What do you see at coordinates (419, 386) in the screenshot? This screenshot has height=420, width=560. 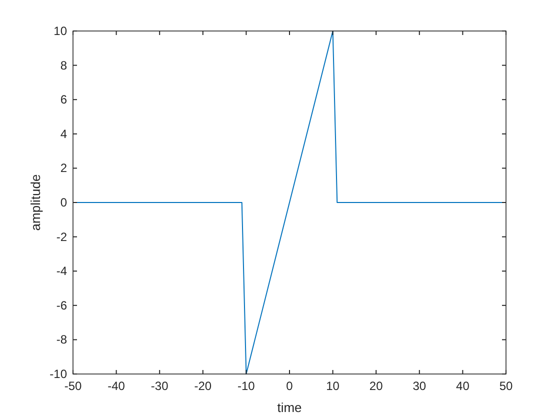 I see `x-tick-label: 30` at bounding box center [419, 386].